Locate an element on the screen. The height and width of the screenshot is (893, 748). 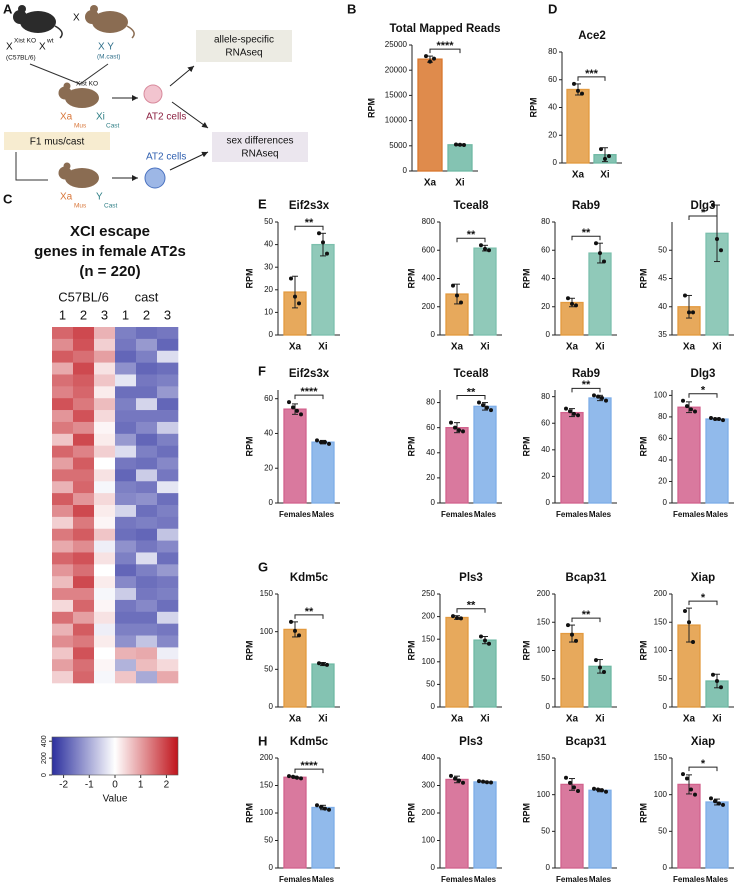
hist-tick-label: 400 is located at coordinates (44, 741).